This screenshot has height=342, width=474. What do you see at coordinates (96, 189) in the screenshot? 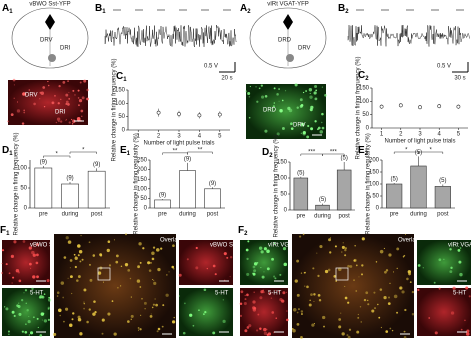
I see `bar` at bounding box center [96, 189].